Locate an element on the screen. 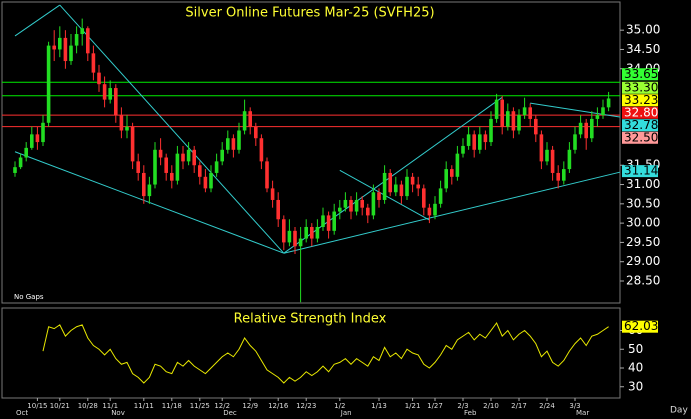 This screenshot has width=691, height=419. rsi-title: Relative Strength Index is located at coordinates (310, 319).